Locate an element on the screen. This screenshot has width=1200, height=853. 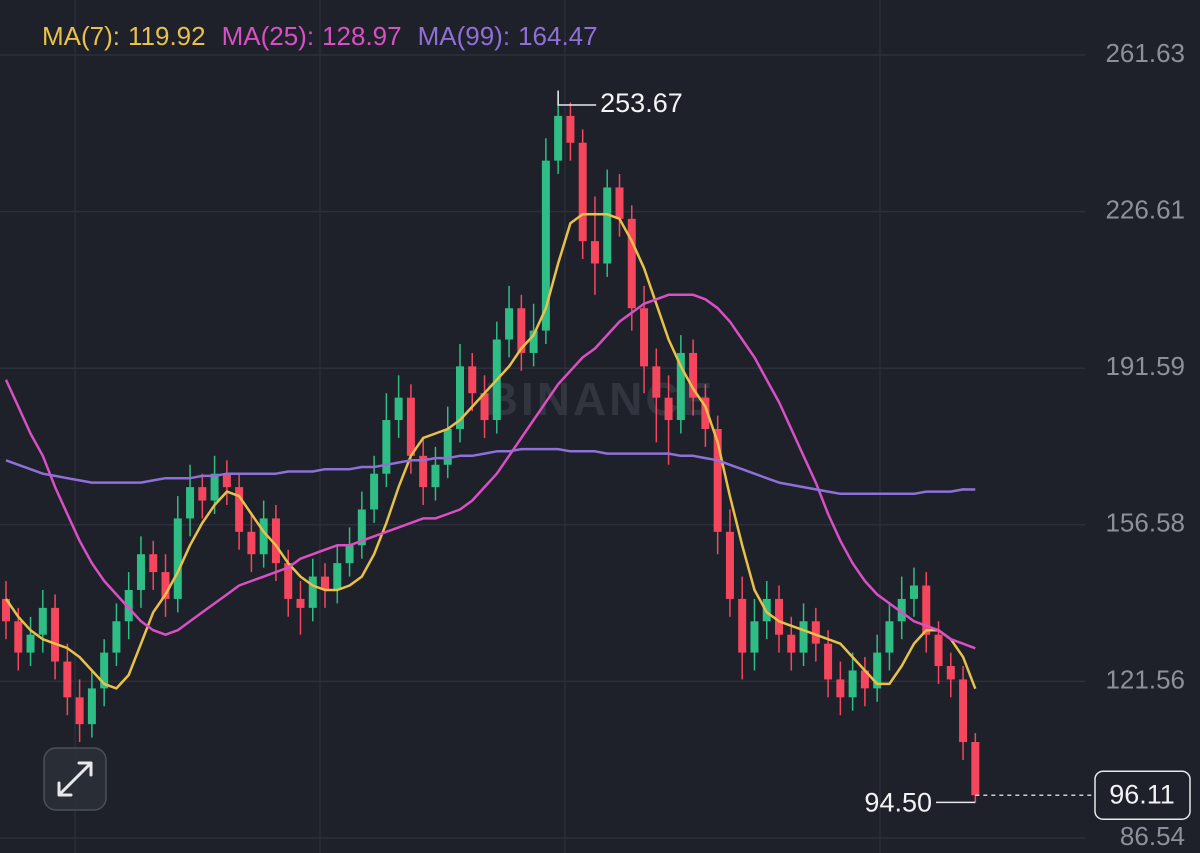
legend-name: MA(7): is located at coordinates (81, 36).